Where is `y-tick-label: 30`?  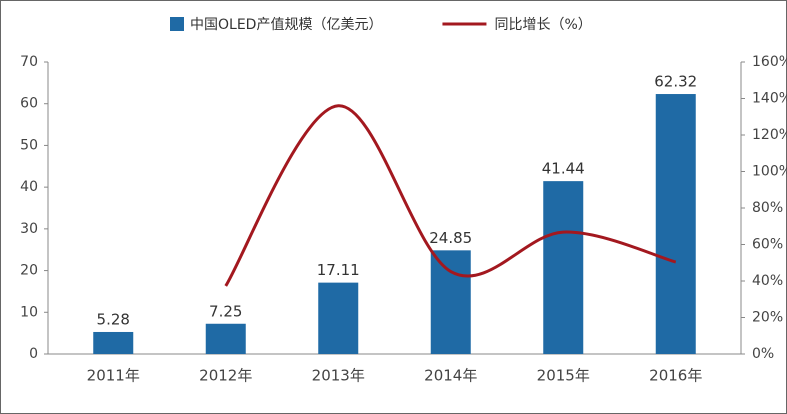
y-tick-label: 30 is located at coordinates (29, 229).